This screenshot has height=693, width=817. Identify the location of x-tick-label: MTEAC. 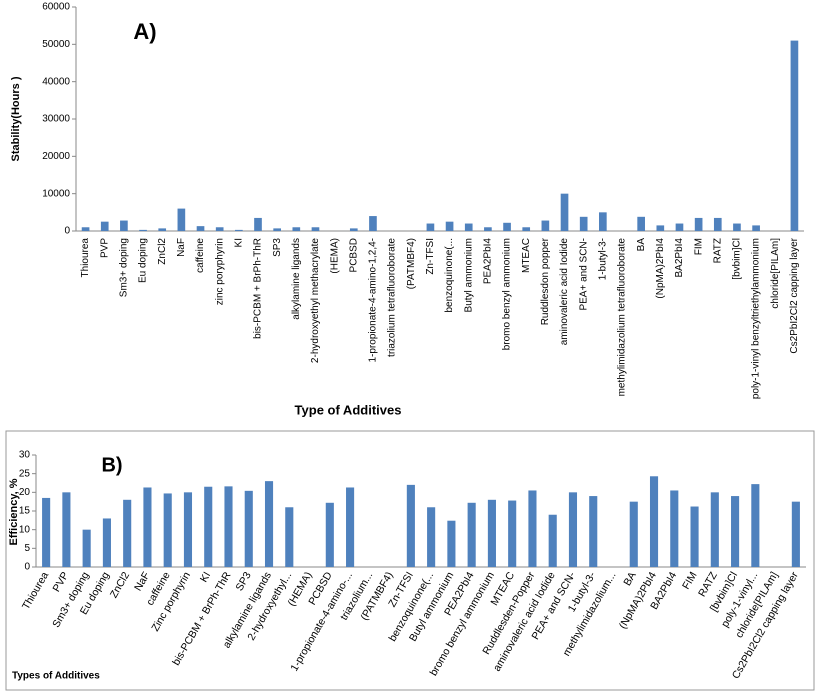
(526, 255).